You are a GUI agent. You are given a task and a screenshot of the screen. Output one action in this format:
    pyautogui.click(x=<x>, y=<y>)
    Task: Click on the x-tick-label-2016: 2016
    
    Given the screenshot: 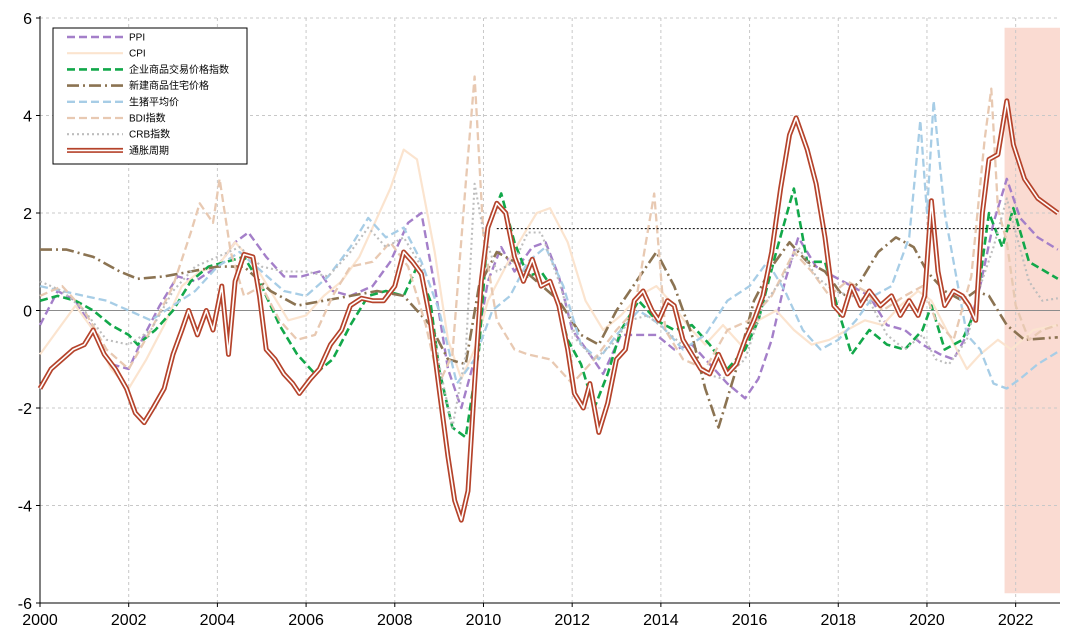 What is the action you would take?
    pyautogui.click(x=750, y=620)
    